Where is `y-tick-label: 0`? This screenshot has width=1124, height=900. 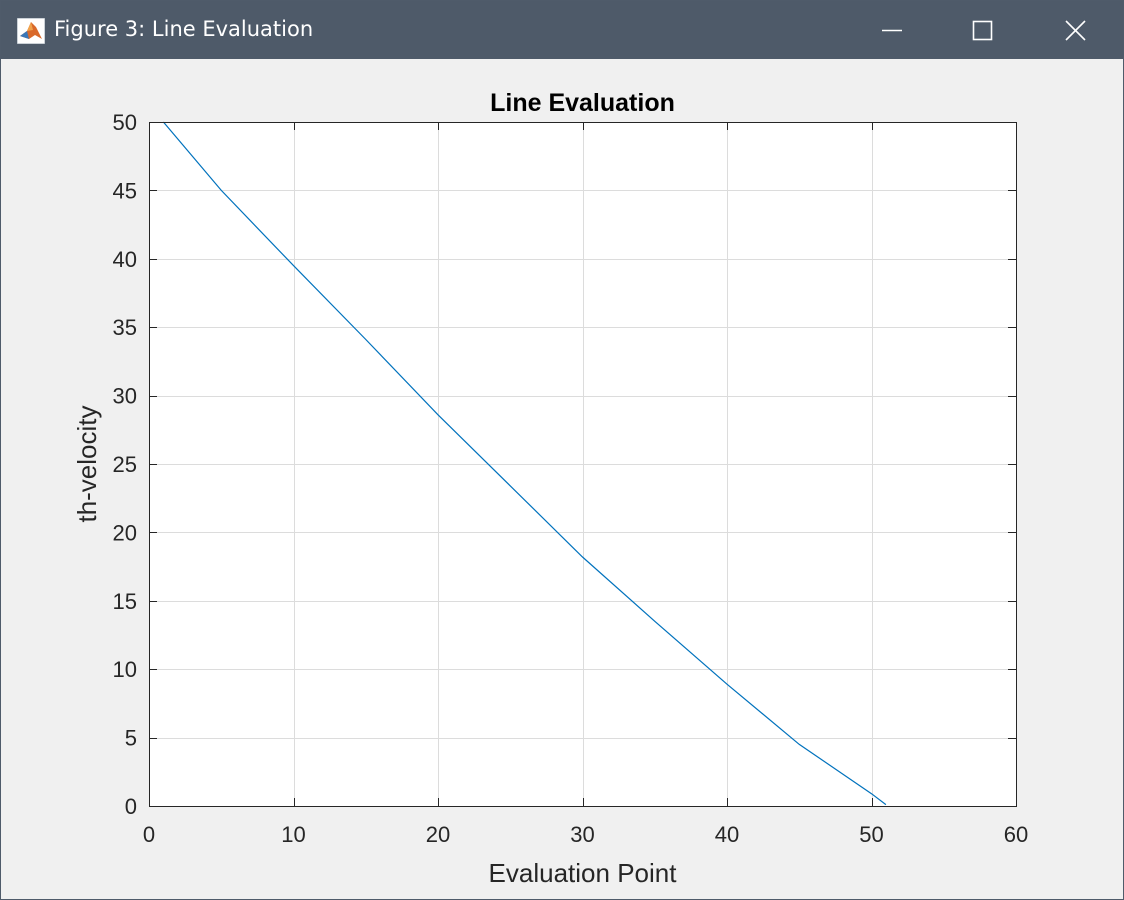 y-tick-label: 0 is located at coordinates (131, 806).